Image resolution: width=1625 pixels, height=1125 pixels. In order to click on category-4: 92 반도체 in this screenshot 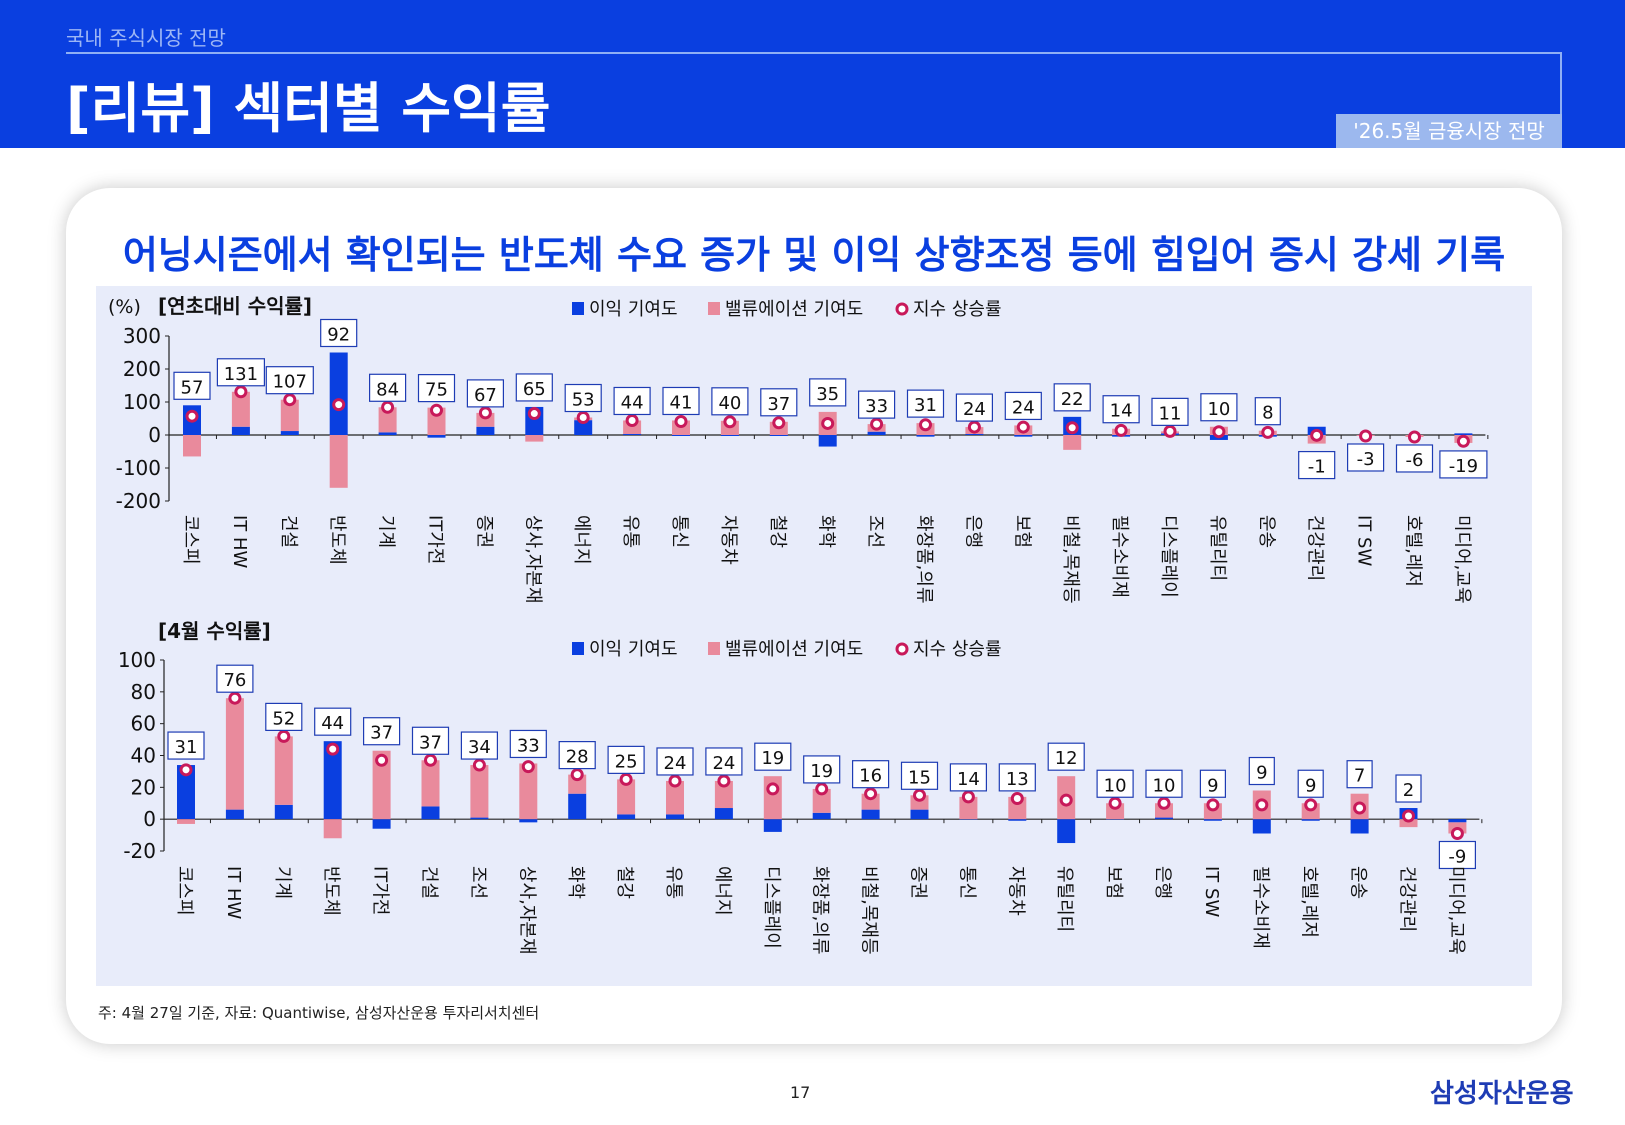, I will do `click(339, 441)`.